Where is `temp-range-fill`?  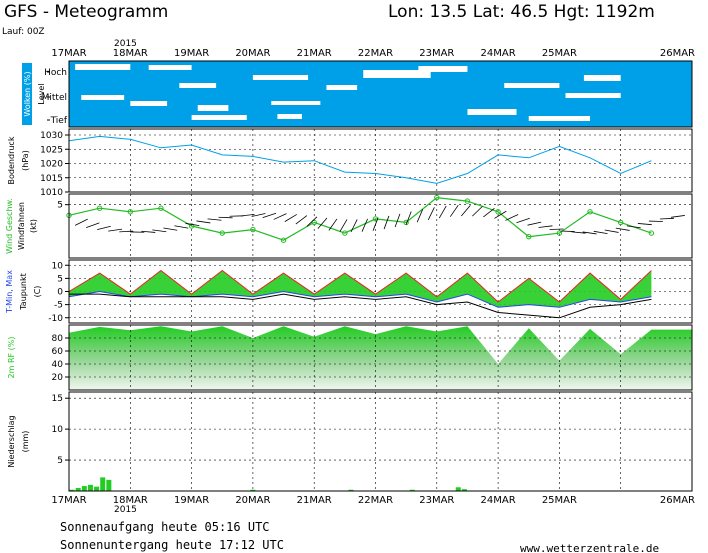 temp-range-fill is located at coordinates (360, 289).